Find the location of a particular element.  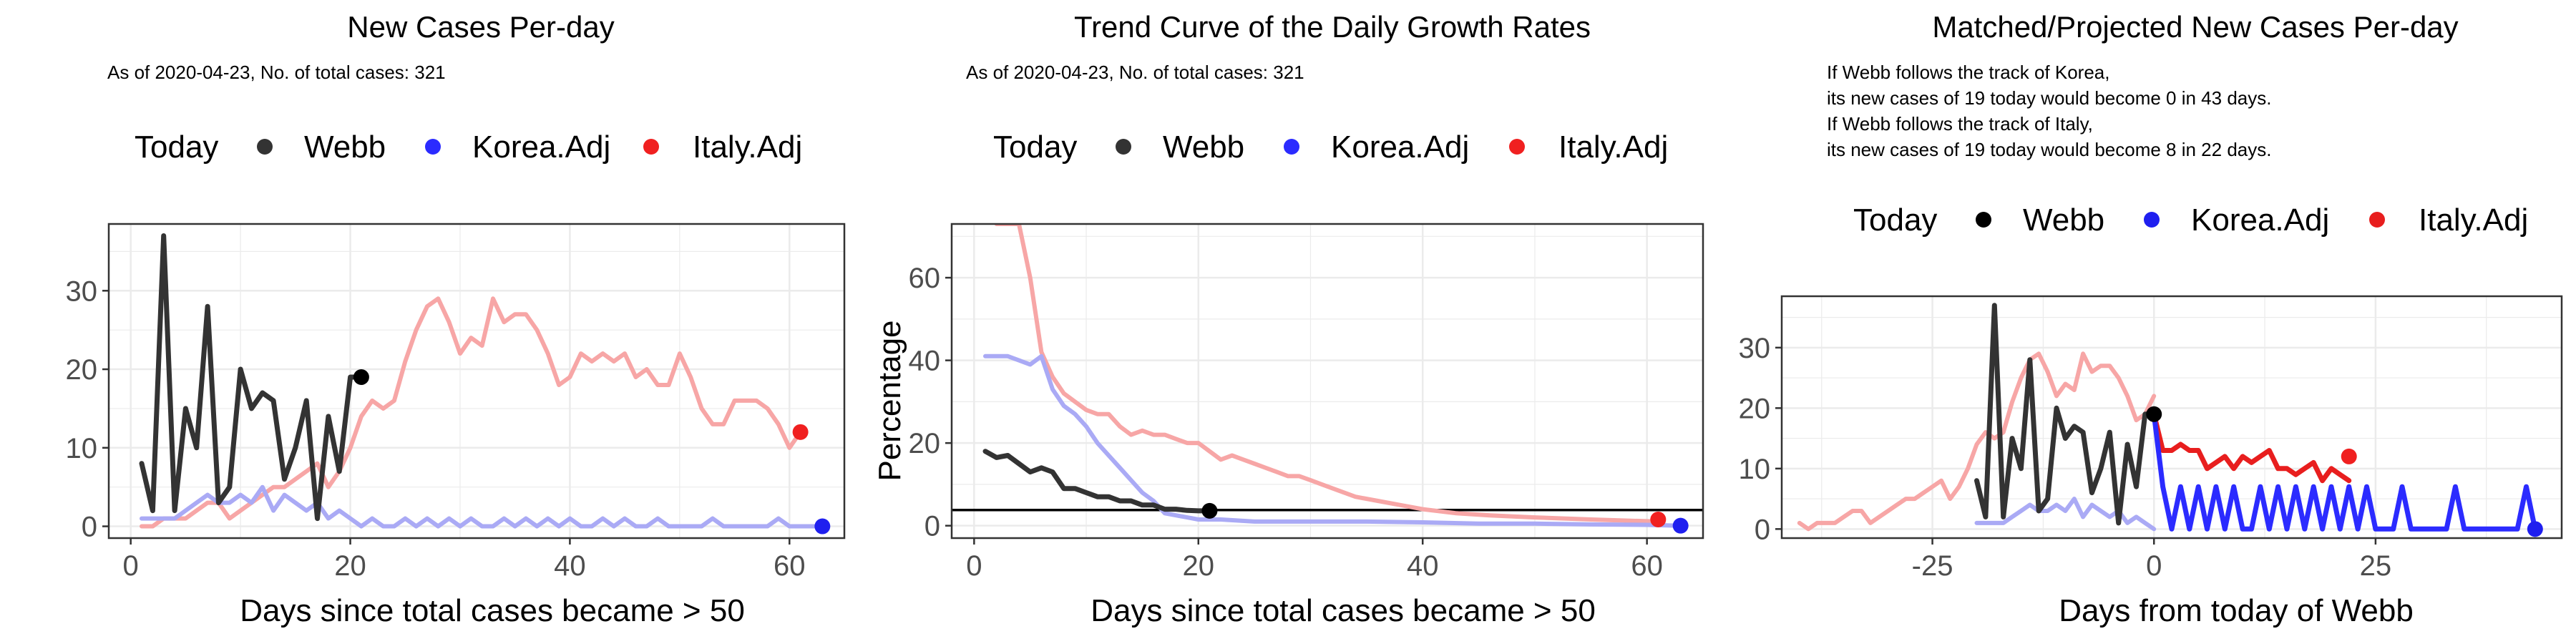

plot-area: -25 0 25 0 10 20 30 is located at coordinates (2151, 438).